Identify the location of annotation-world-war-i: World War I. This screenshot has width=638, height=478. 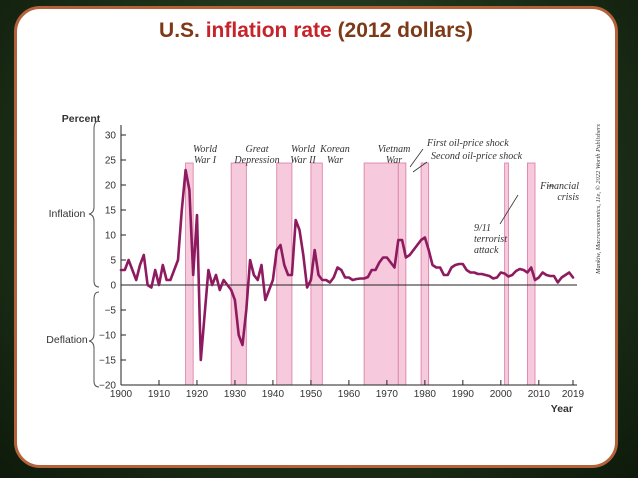
(205, 155).